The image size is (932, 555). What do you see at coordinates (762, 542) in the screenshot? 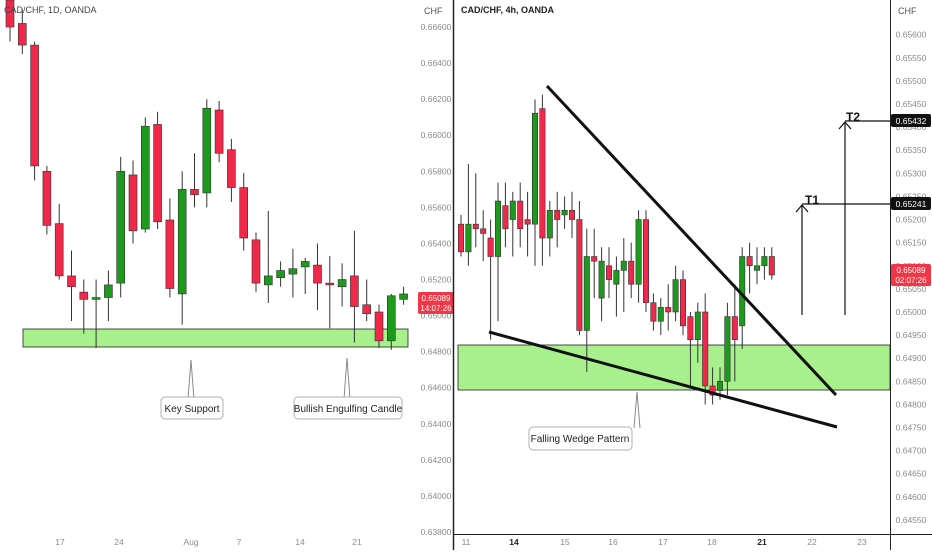
I see `right-time-tick: 21` at bounding box center [762, 542].